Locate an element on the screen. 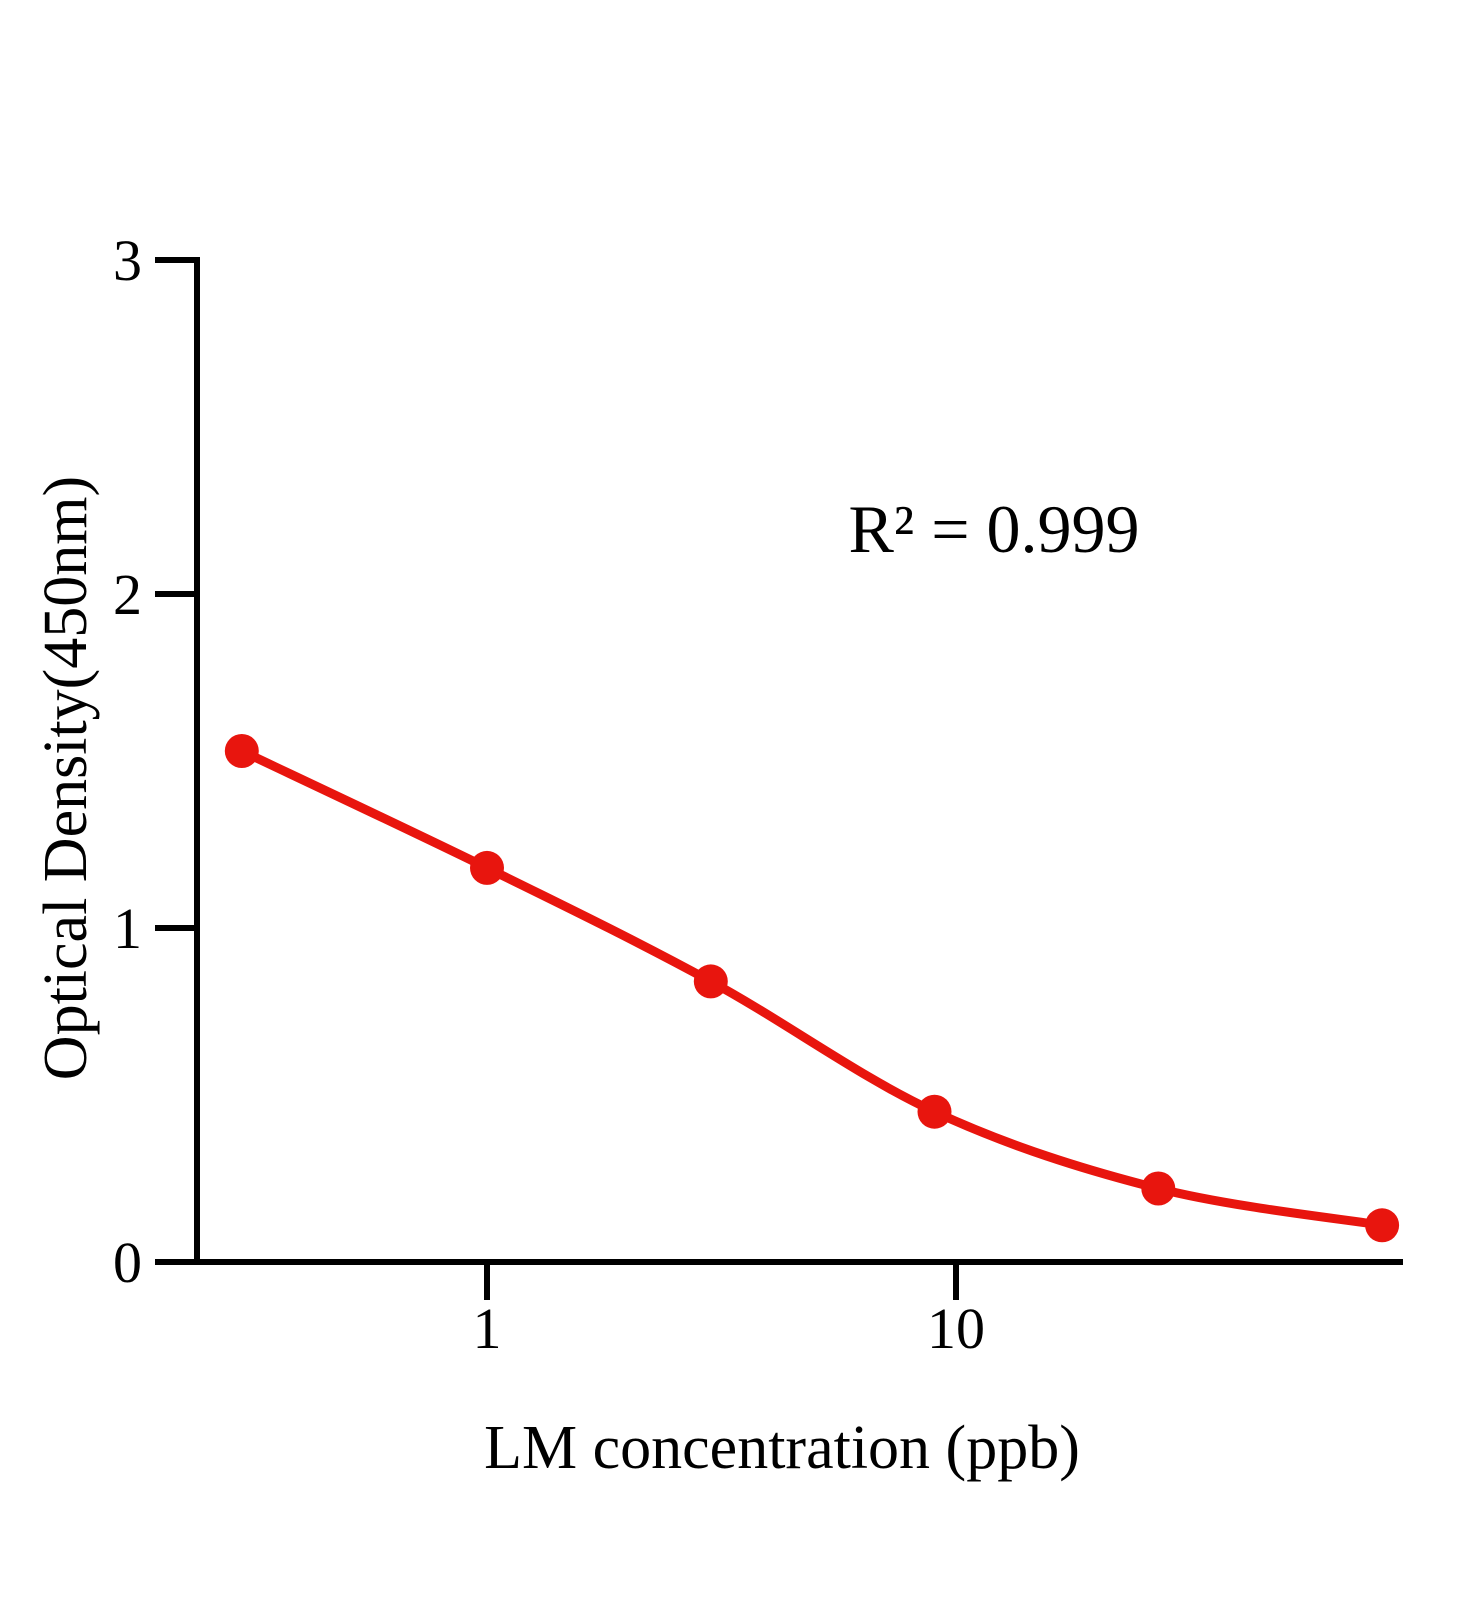 This screenshot has height=1600, width=1472. y-axis-label: Optical Density(450nm) is located at coordinates (66, 778).